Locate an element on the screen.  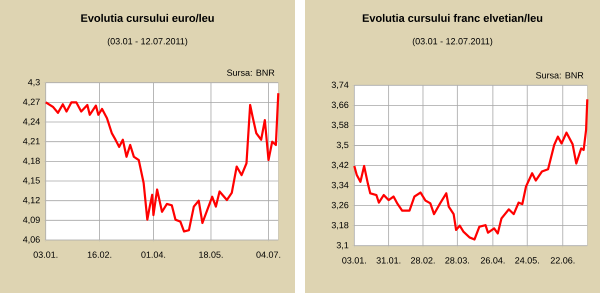
y-tick-label: 3,26 is located at coordinates (340, 206).